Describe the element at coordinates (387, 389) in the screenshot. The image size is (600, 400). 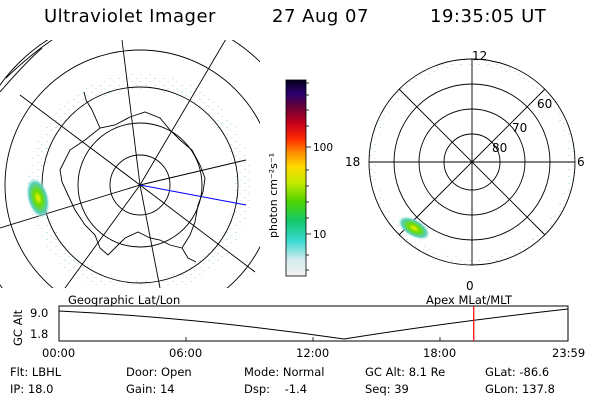
I see `status-seq: Seq: 39` at that location.